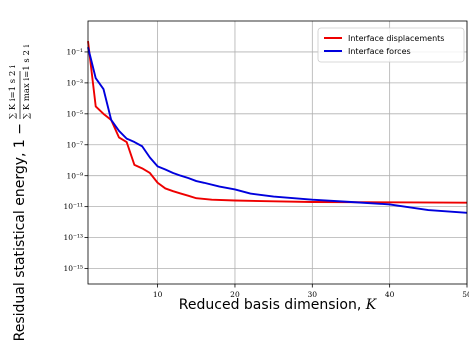 The height and width of the screenshot is (342, 469). Describe the element at coordinates (74, 144) in the screenshot. I see `y-tick-label: 10⁻⁷` at that location.